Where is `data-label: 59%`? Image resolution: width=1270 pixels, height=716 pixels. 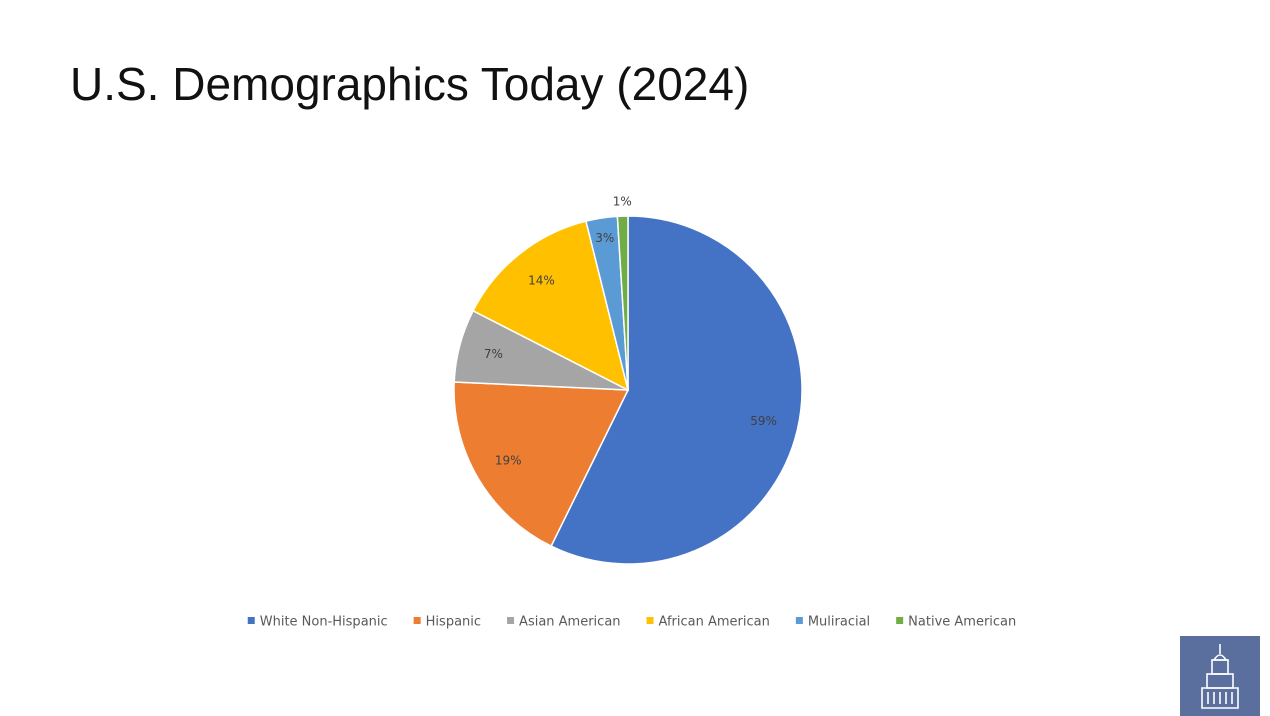 data-label: 59% is located at coordinates (763, 421).